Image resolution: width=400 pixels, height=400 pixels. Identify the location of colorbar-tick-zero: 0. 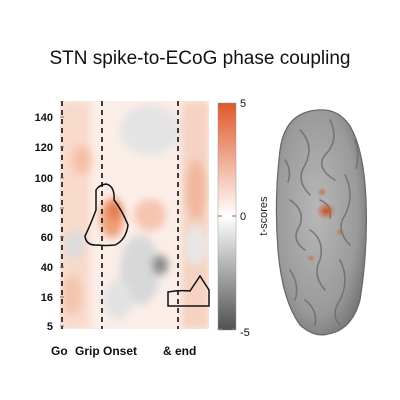
(243, 217).